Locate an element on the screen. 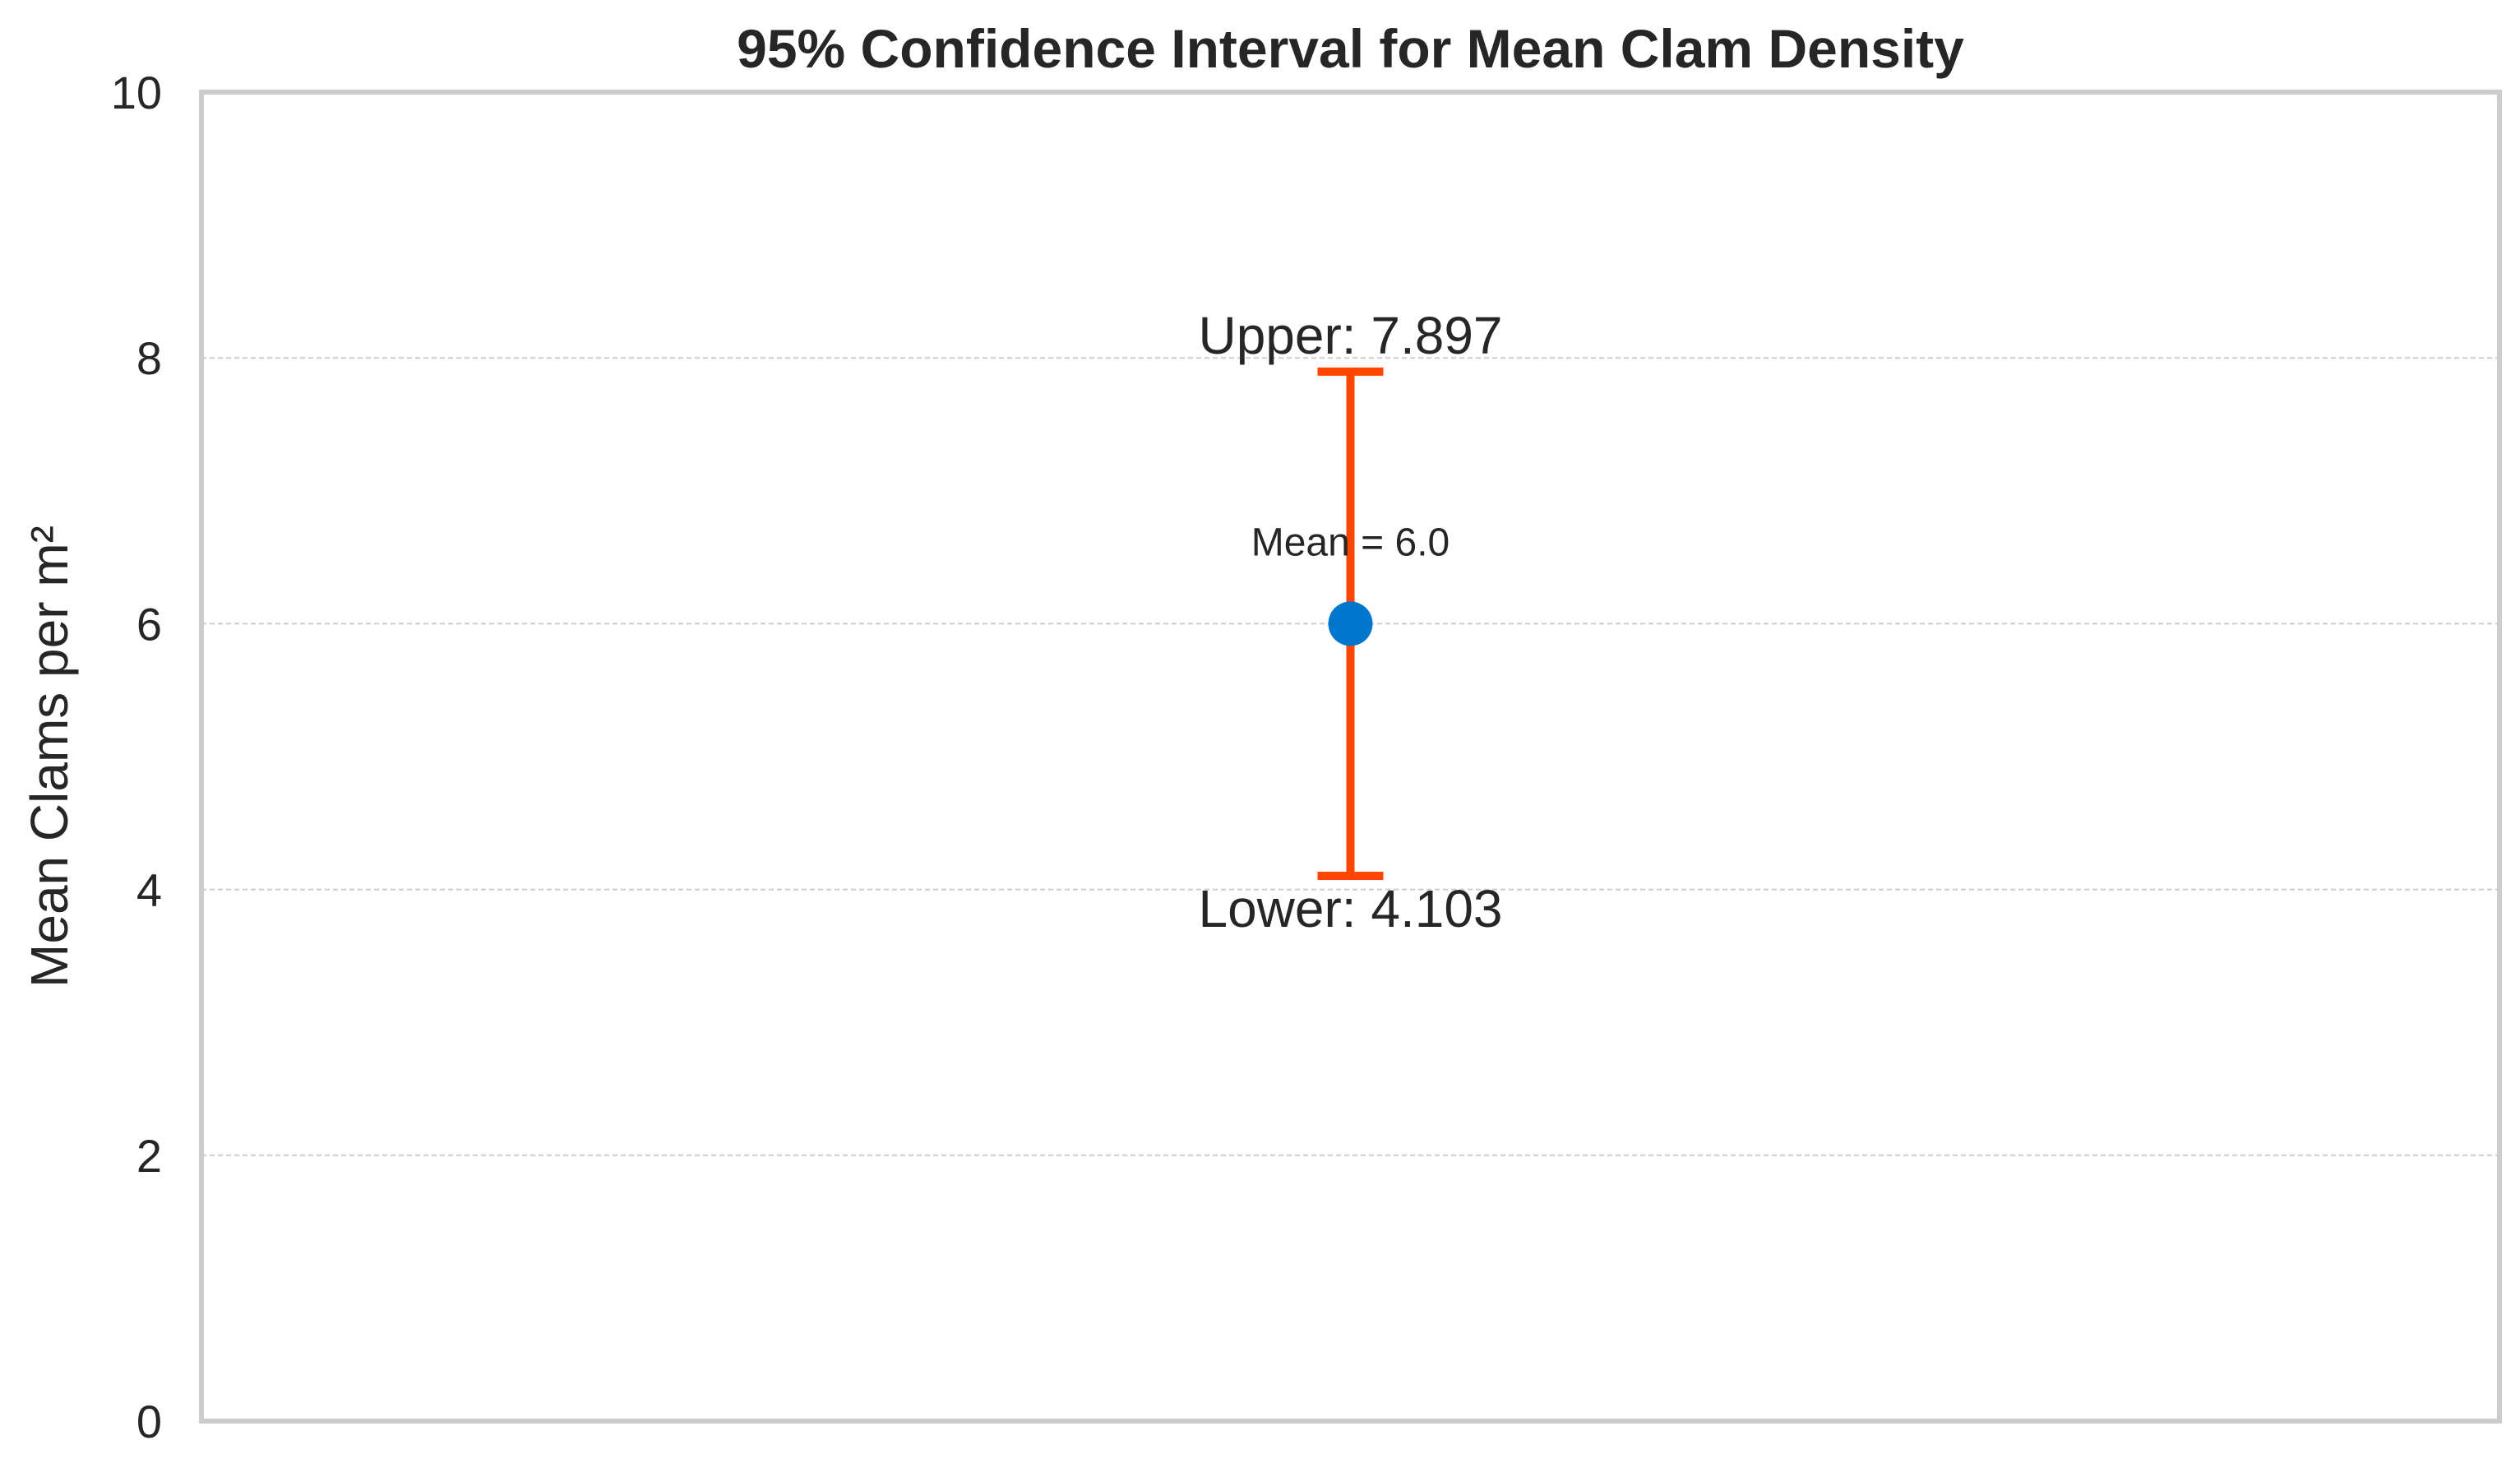 Image resolution: width=2520 pixels, height=1477 pixels. y-tick-label-10: 10 is located at coordinates (136, 92).